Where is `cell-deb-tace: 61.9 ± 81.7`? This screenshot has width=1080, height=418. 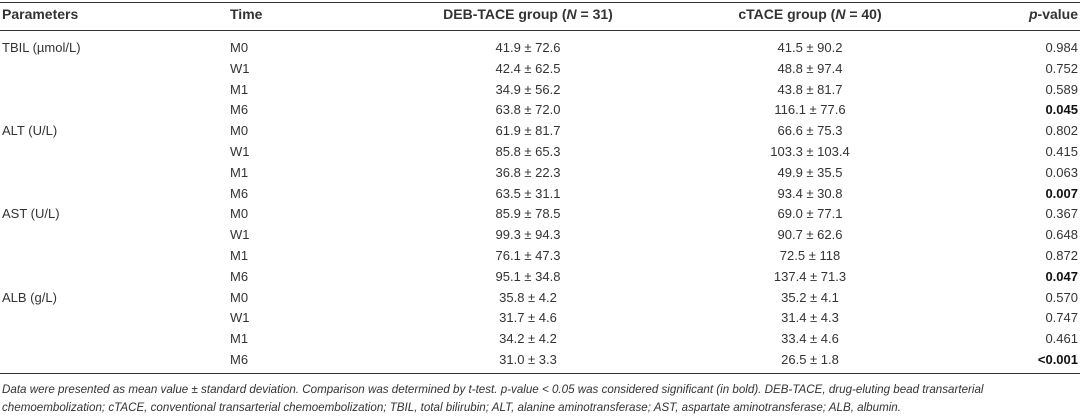
cell-deb-tace: 61.9 ± 81.7 is located at coordinates (528, 131).